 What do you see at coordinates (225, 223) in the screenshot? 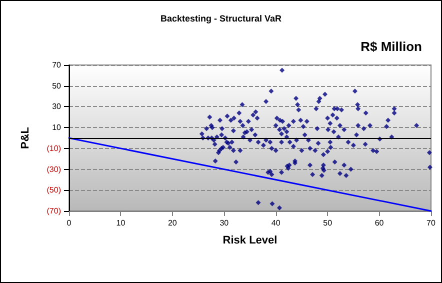
I see `x-tick-label: 30` at bounding box center [225, 223].